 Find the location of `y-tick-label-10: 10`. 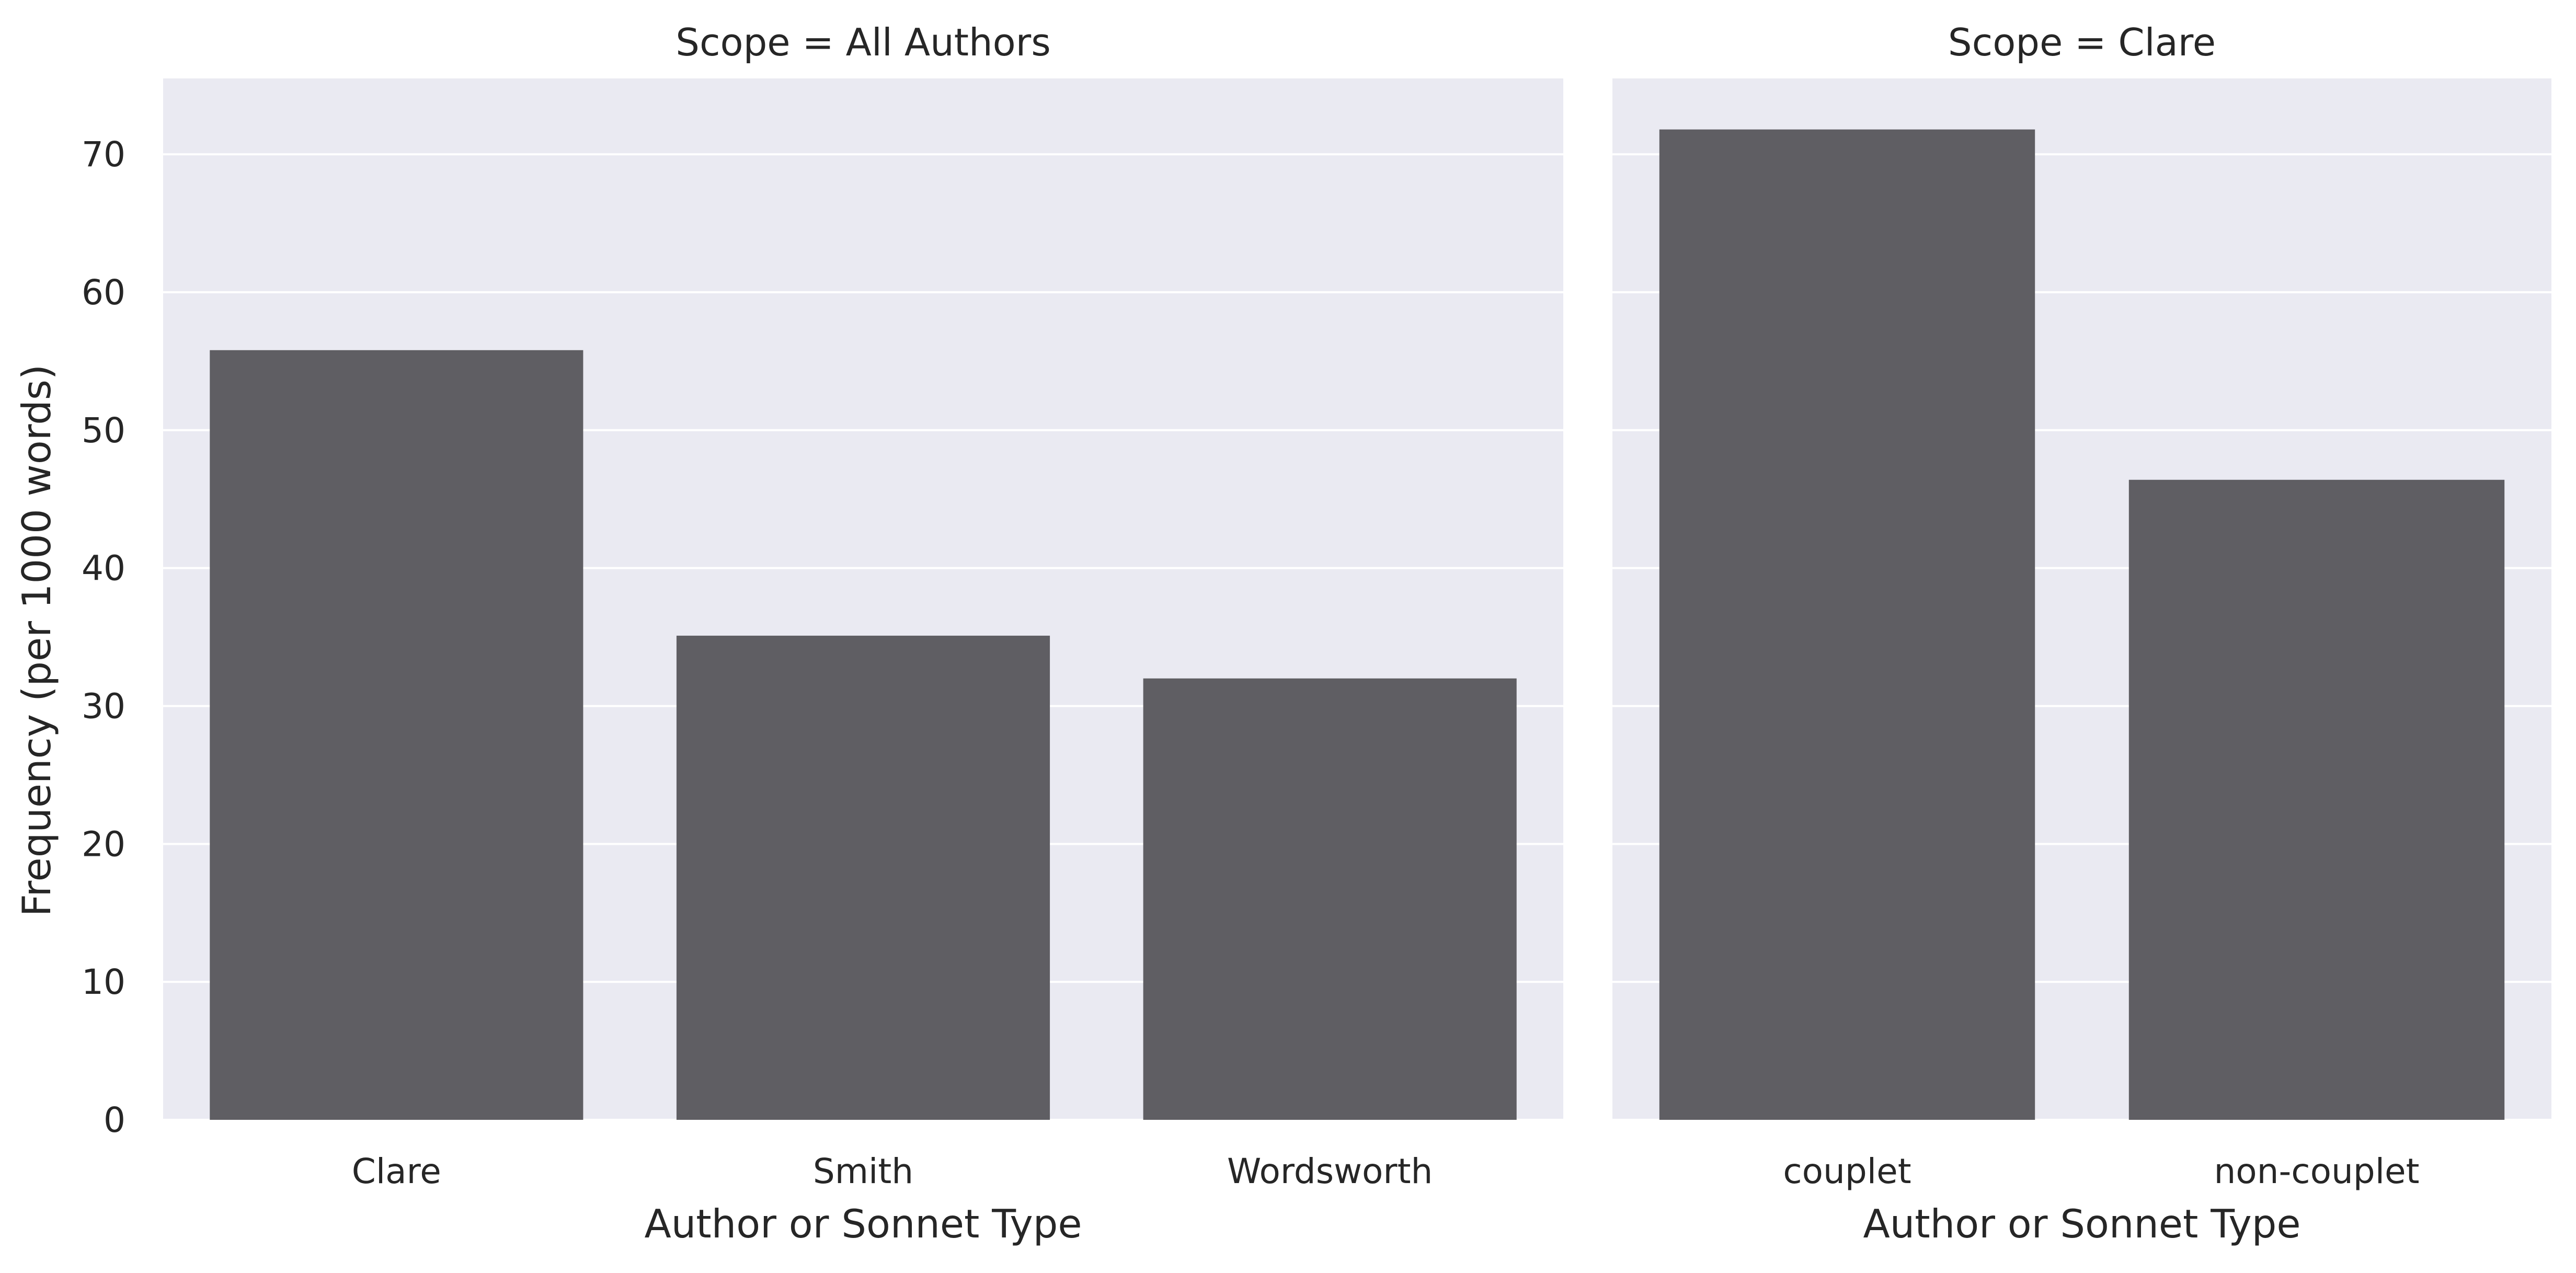

y-tick-label-10: 10 is located at coordinates (103, 982).